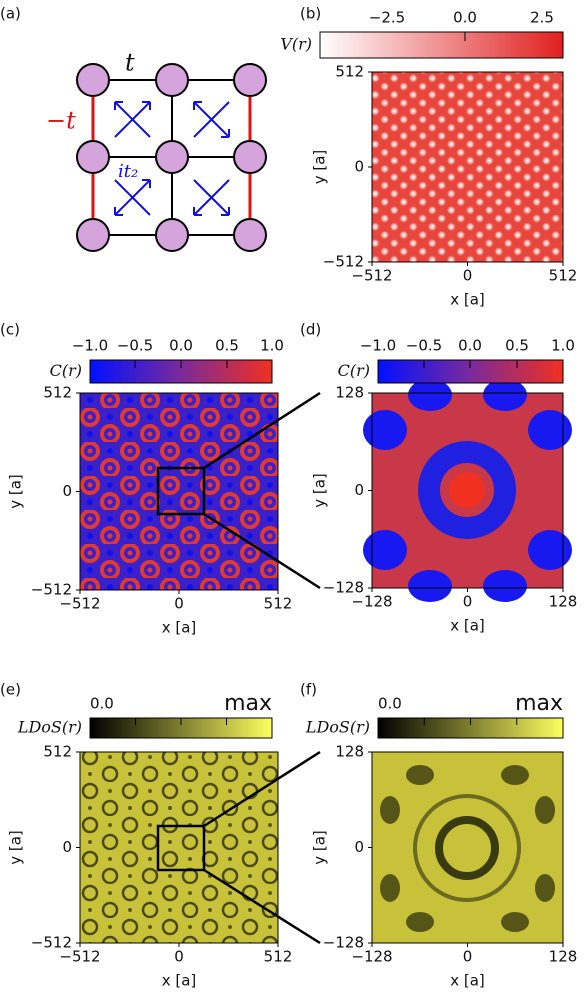  I want to click on hopping-label: t, so click(130, 63).